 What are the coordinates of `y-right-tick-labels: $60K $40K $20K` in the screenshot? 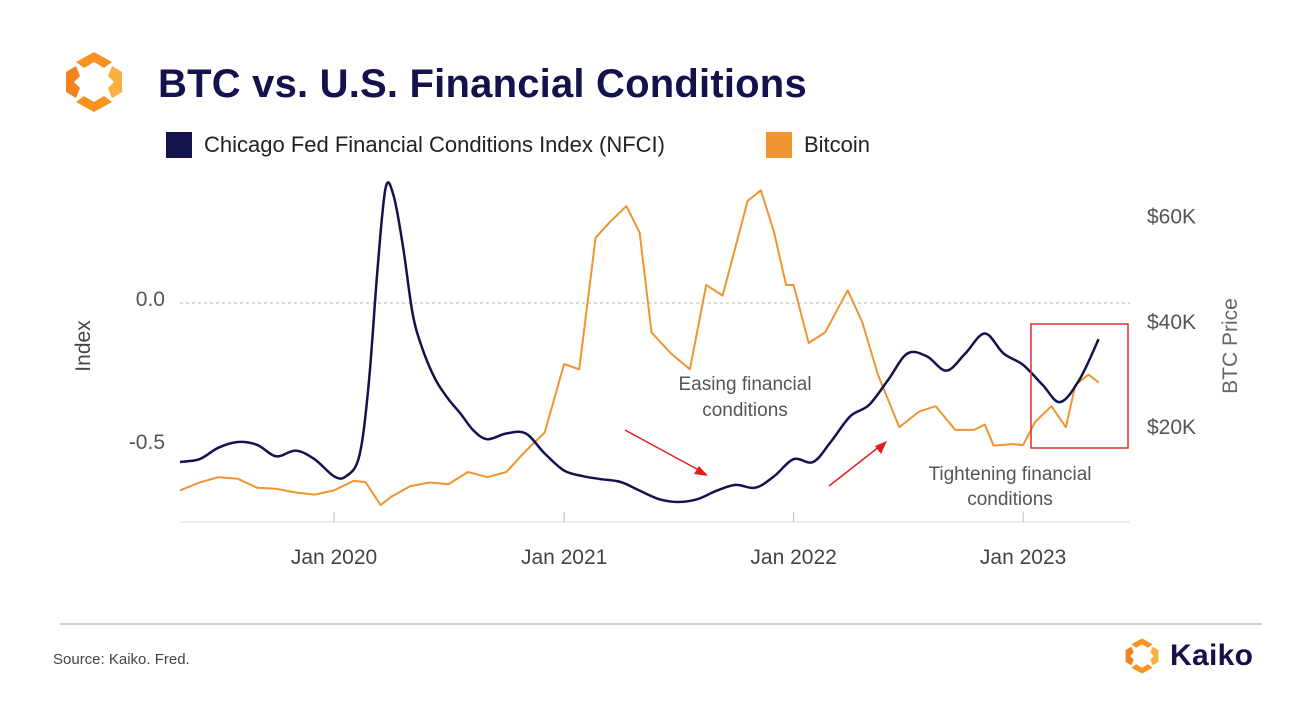 It's located at (1171, 323).